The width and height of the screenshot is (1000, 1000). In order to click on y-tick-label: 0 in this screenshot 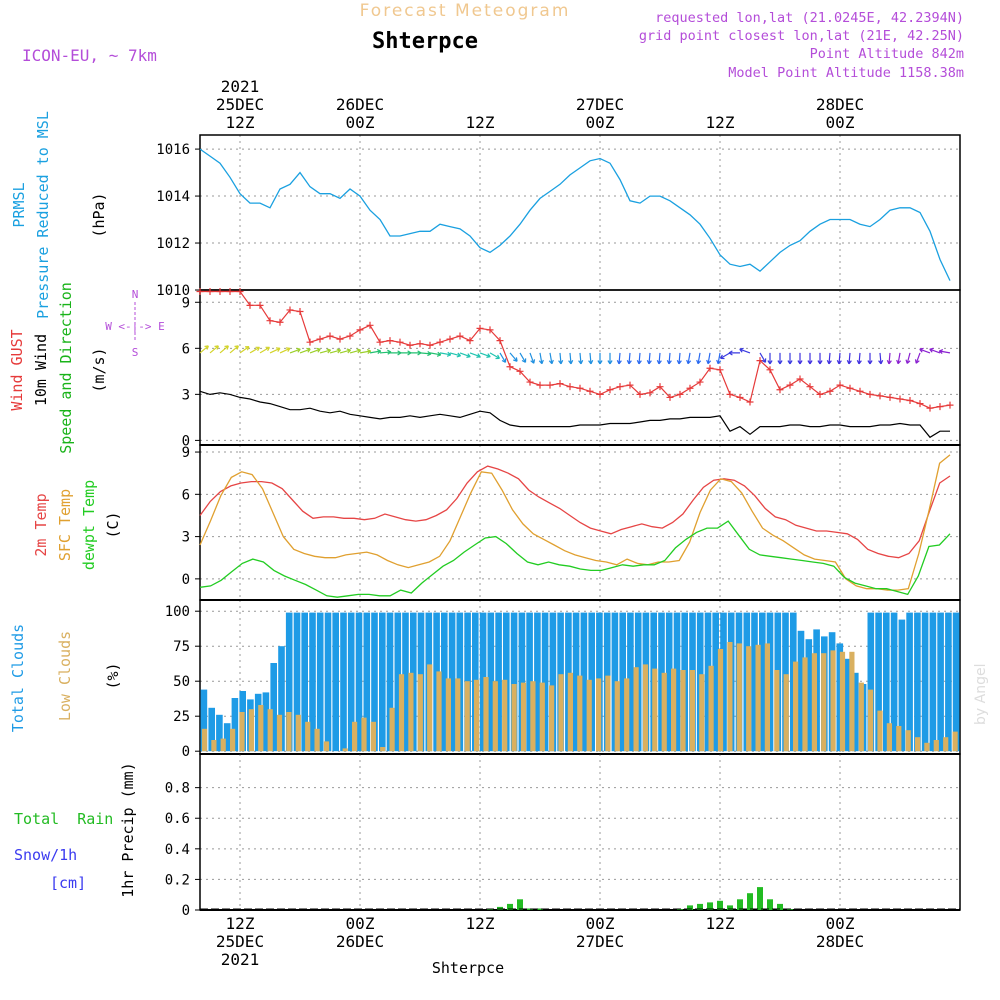, I will do `click(186, 752)`.